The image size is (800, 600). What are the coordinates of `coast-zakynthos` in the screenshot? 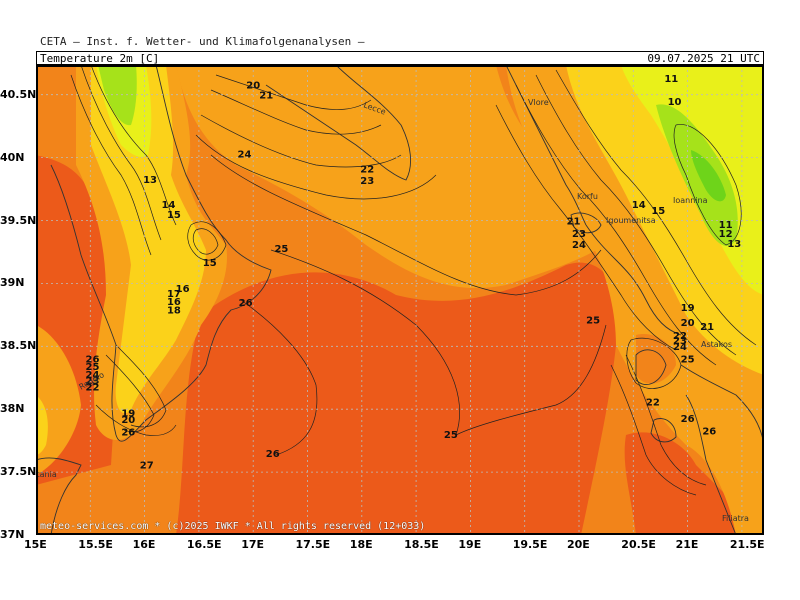 It's located at (663, 430).